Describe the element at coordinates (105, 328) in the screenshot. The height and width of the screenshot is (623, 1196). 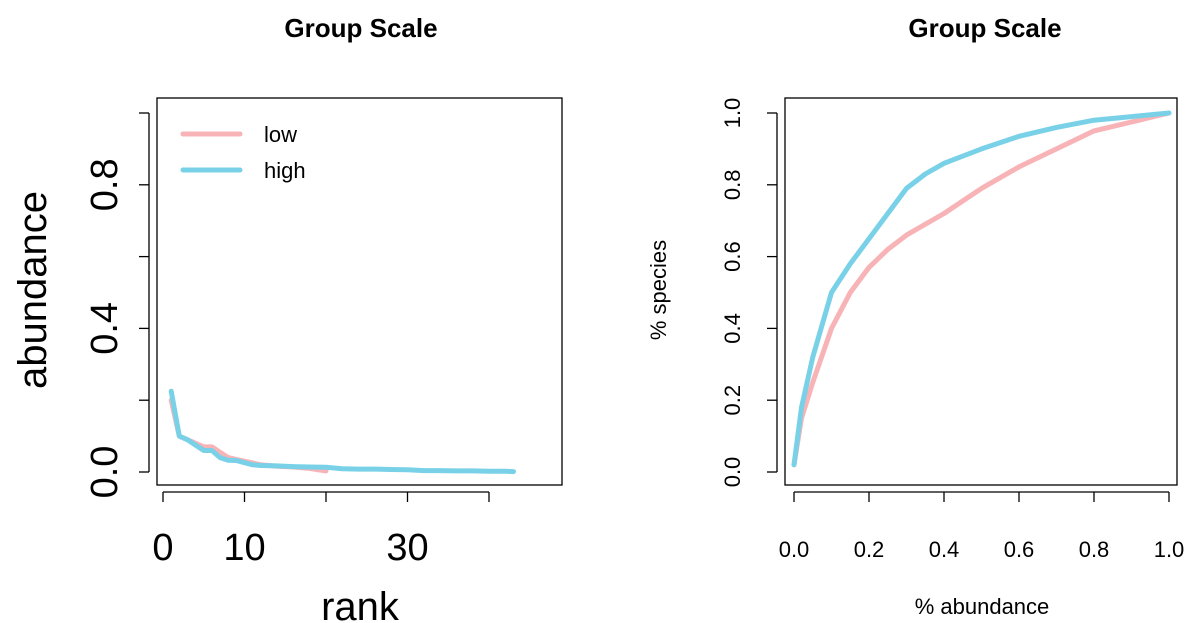
I see `left-y-tick-label: 0.4` at that location.